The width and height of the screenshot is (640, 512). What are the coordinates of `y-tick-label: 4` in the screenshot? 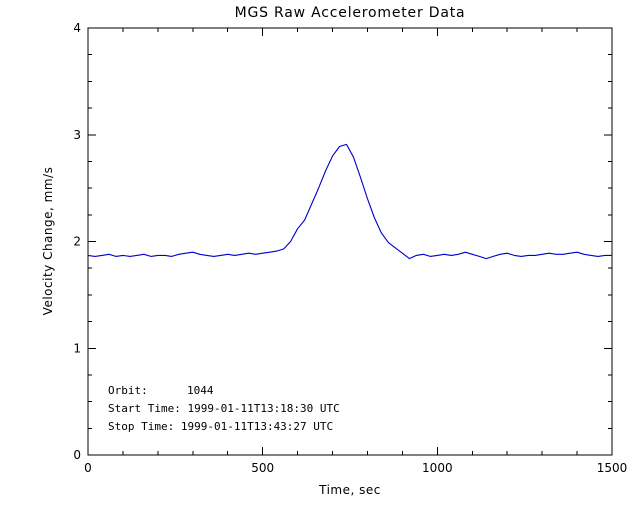 It's located at (77, 28).